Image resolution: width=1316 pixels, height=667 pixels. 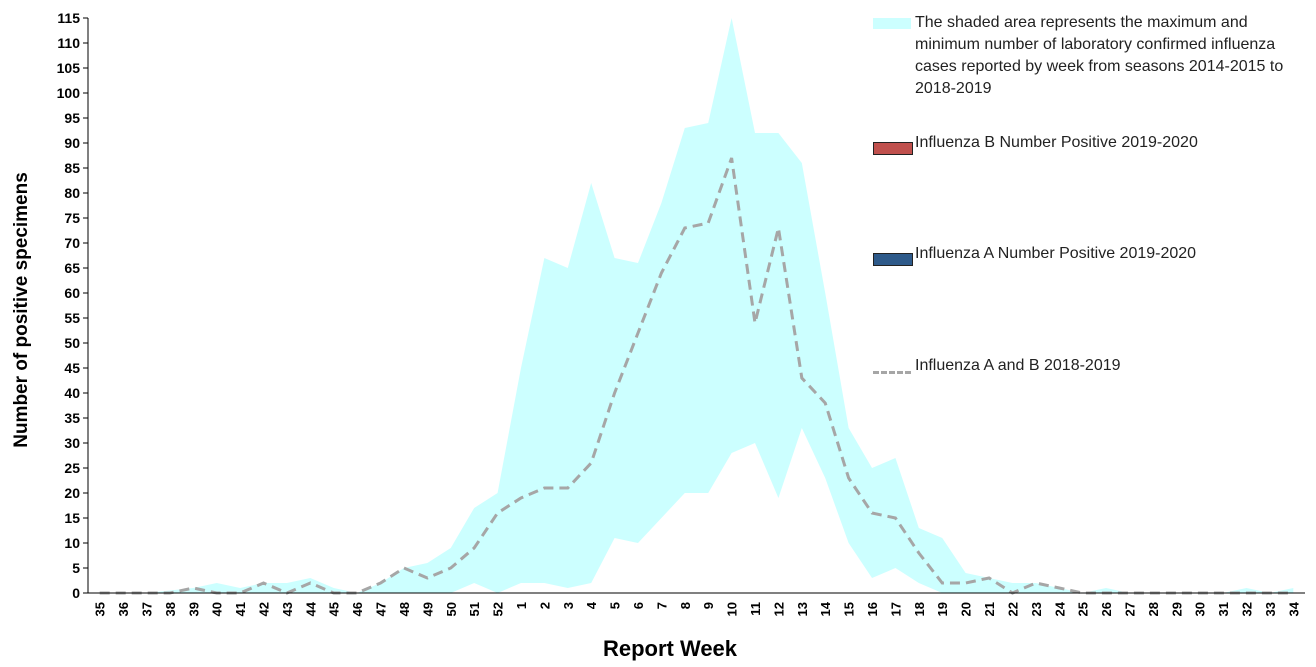 I want to click on y-tick-label: 50, so click(x=72, y=343).